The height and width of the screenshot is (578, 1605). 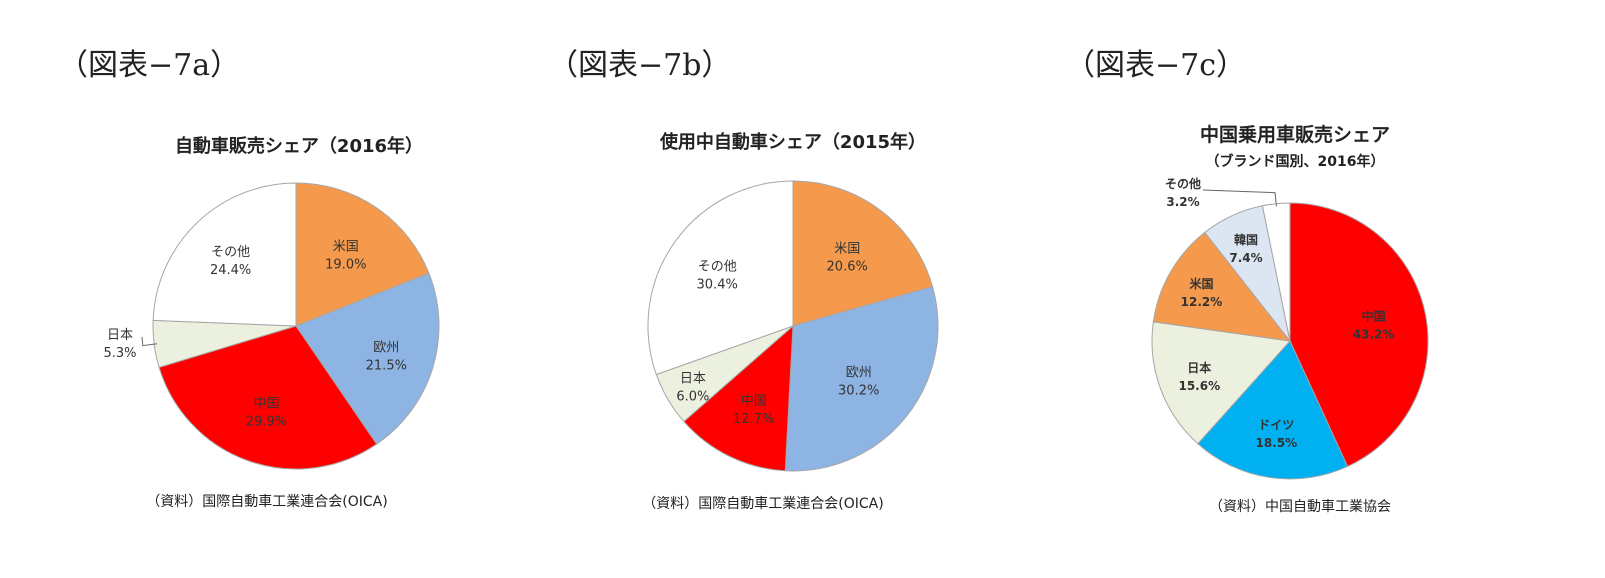 What do you see at coordinates (1246, 239) in the screenshot?
I see `slice-label: 韓国` at bounding box center [1246, 239].